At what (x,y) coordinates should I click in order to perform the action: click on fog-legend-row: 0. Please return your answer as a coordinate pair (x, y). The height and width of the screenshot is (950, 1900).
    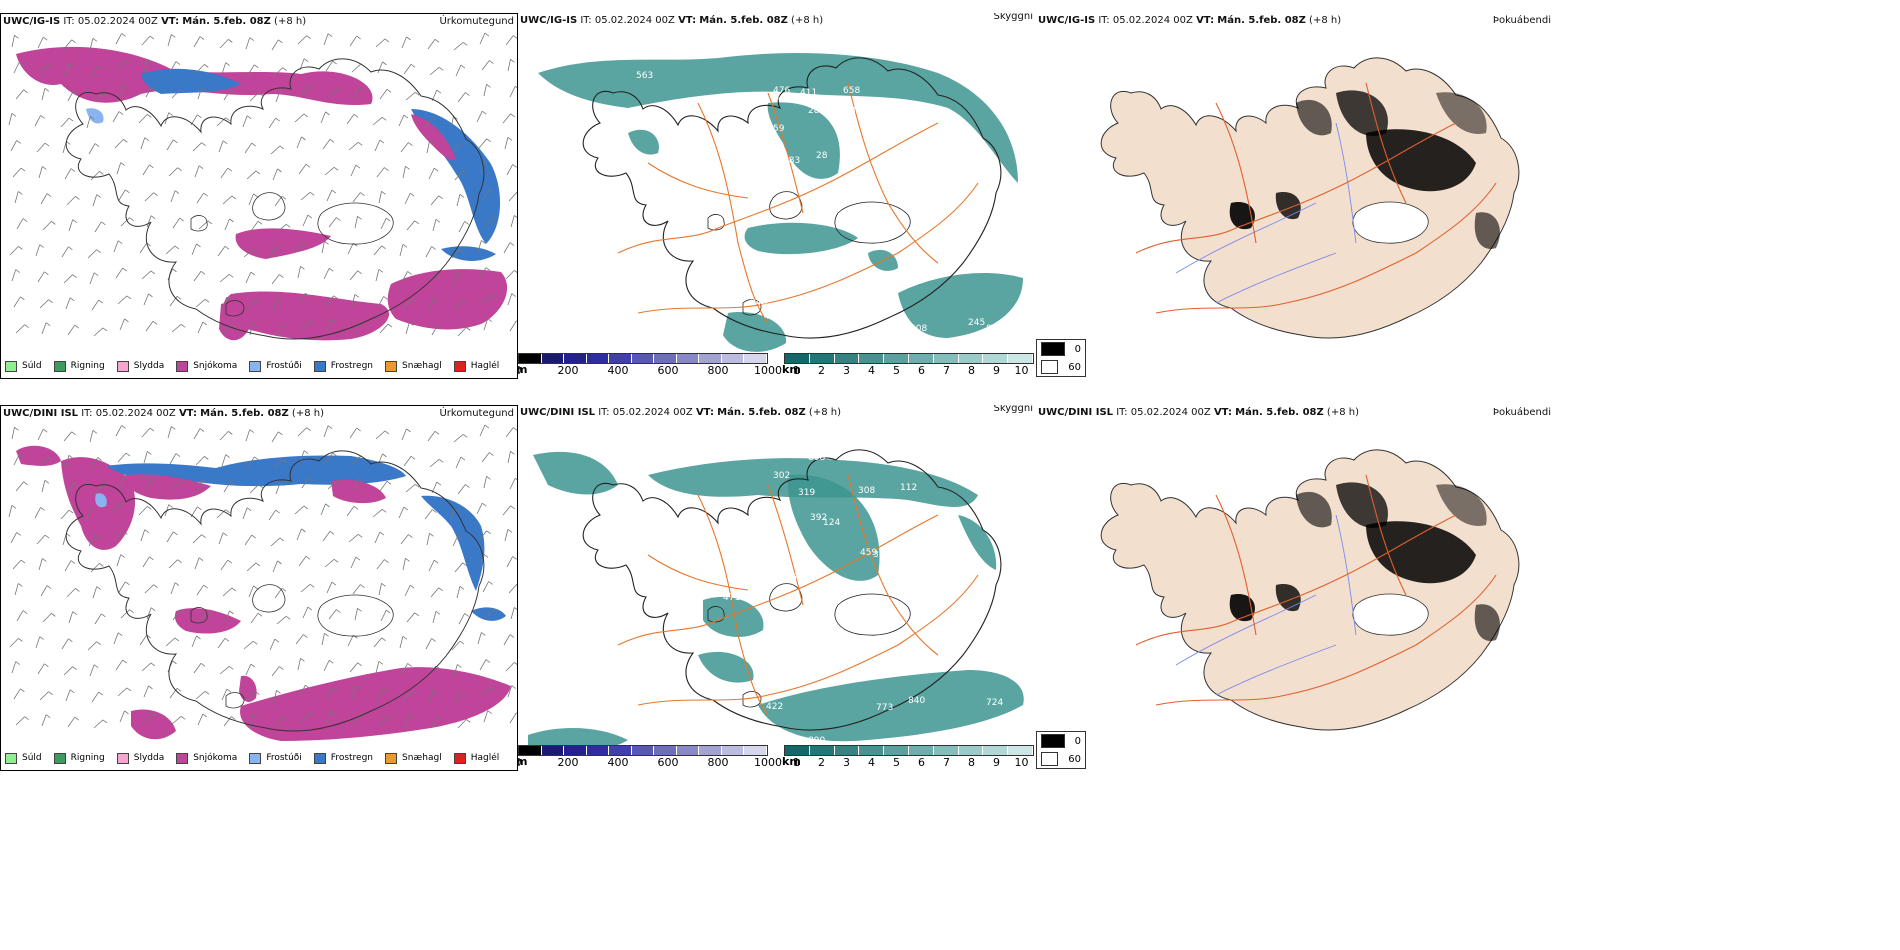
    Looking at the image, I should click on (1061, 741).